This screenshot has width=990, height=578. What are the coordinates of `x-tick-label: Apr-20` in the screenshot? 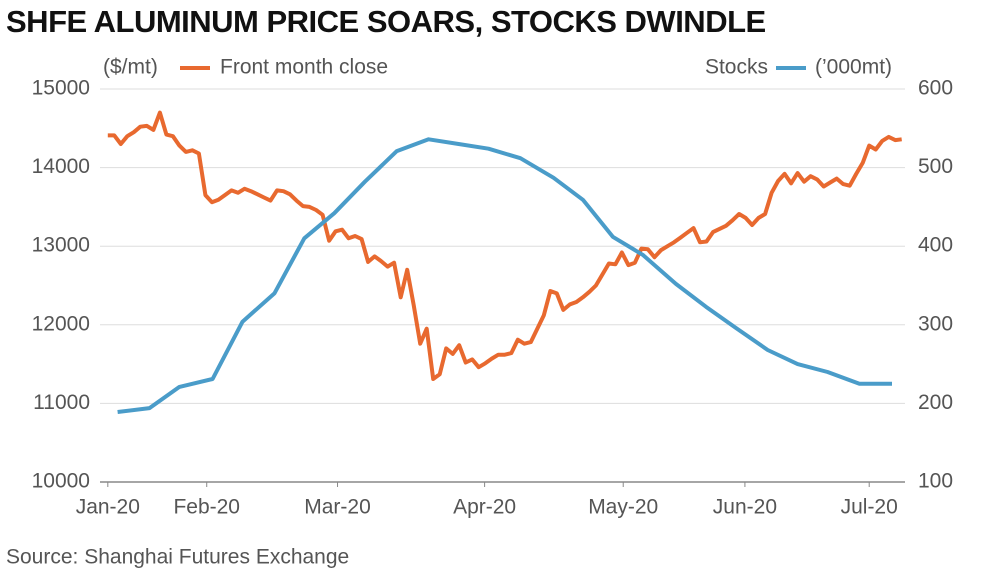 It's located at (484, 507).